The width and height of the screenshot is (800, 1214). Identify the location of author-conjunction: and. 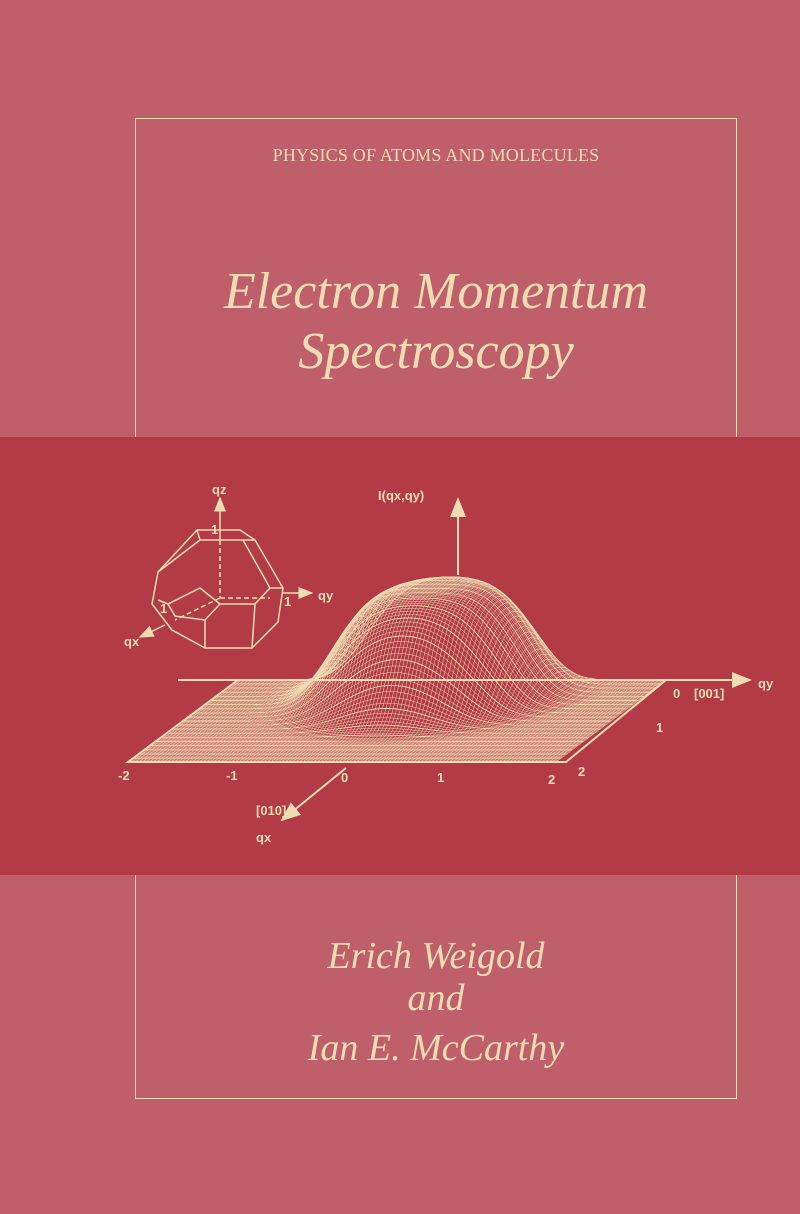
(436, 998).